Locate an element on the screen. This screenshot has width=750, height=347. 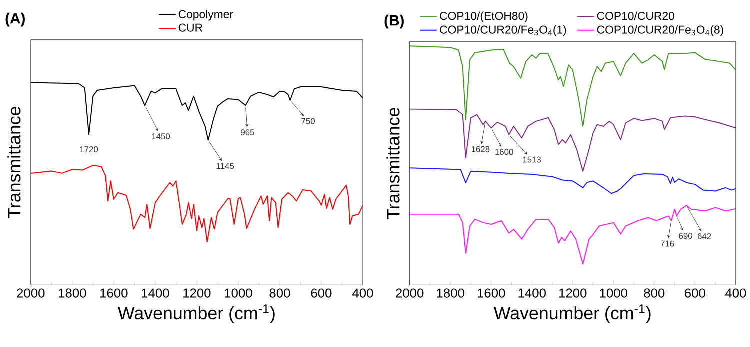
annotation: 1720 is located at coordinates (89, 149).